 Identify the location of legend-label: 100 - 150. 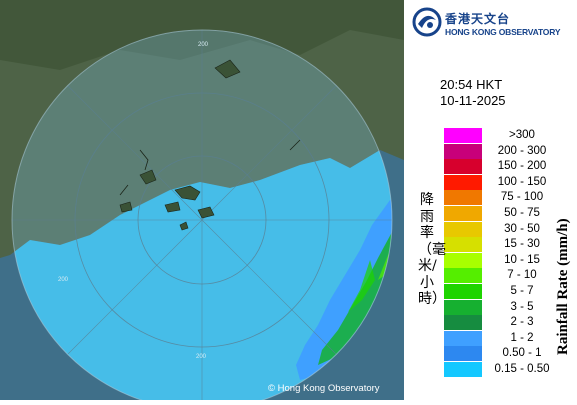
(522, 181).